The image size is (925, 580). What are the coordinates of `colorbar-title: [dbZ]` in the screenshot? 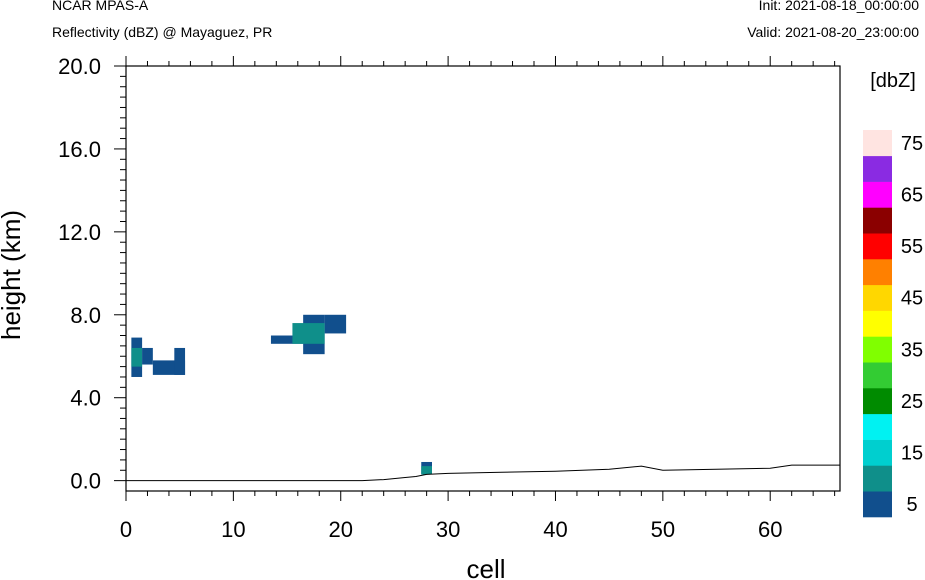 It's located at (893, 81).